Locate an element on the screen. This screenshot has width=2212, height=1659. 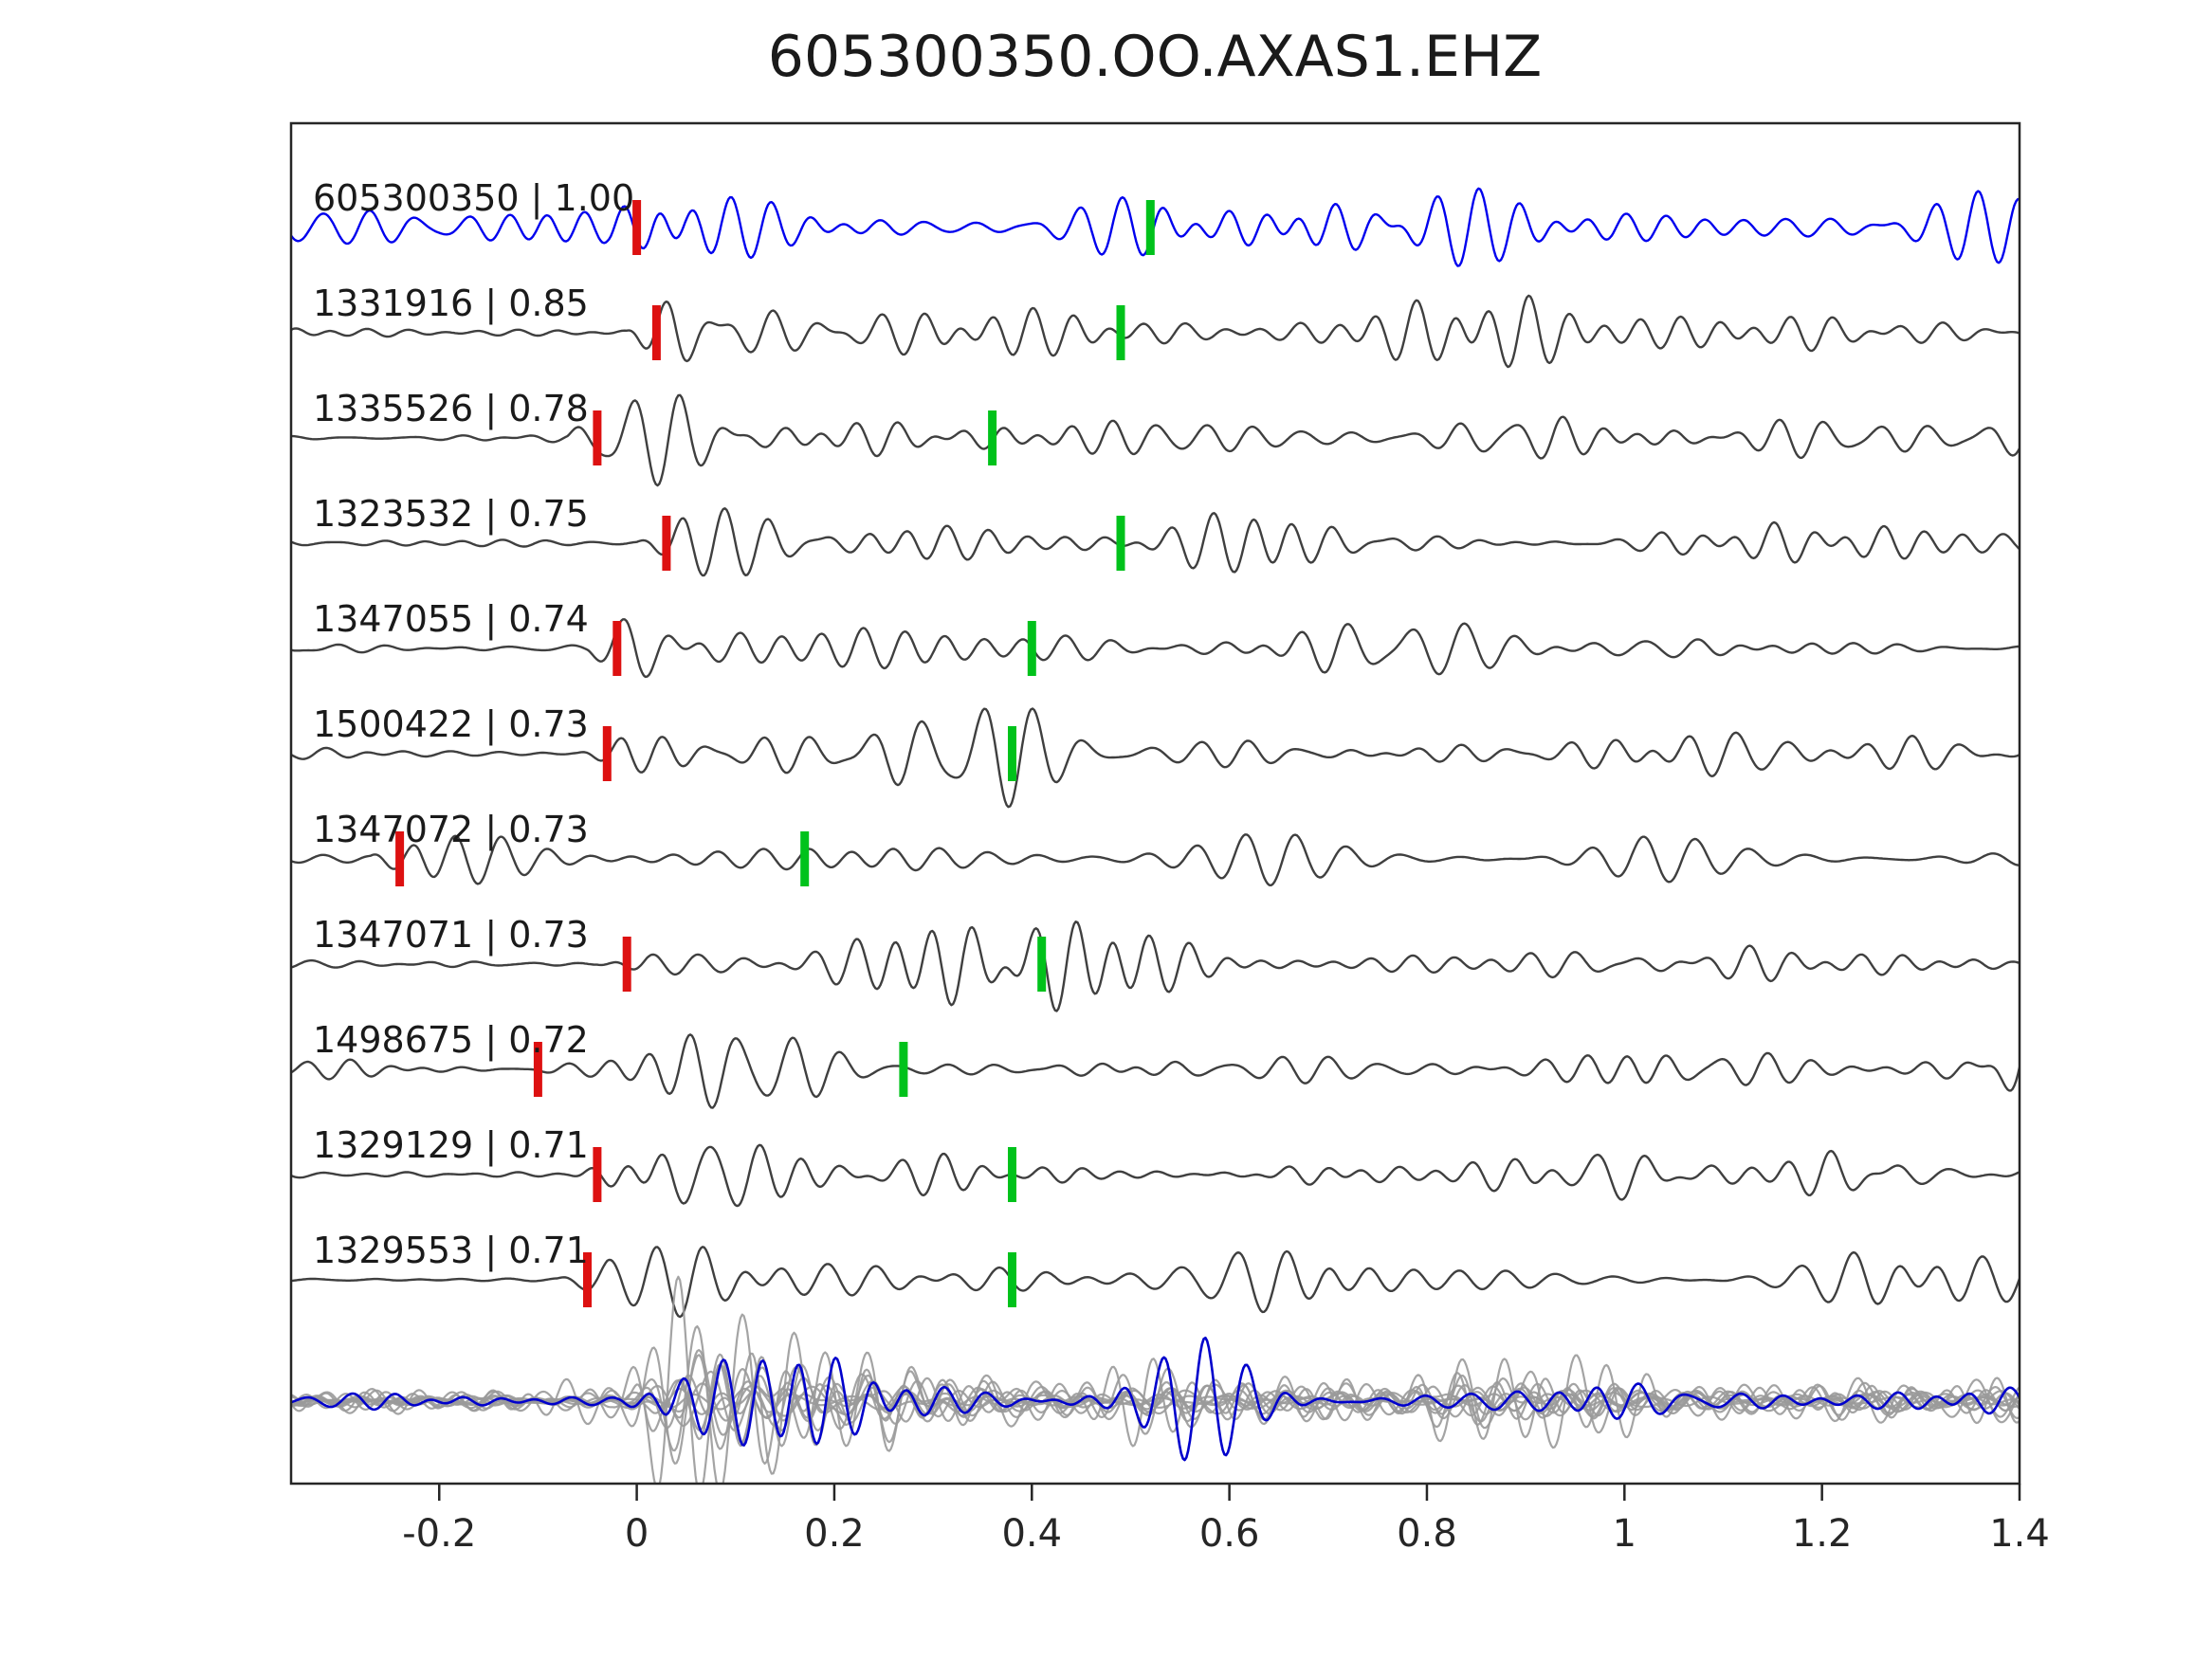
x-tick-label: 1.2 is located at coordinates (1822, 1534).